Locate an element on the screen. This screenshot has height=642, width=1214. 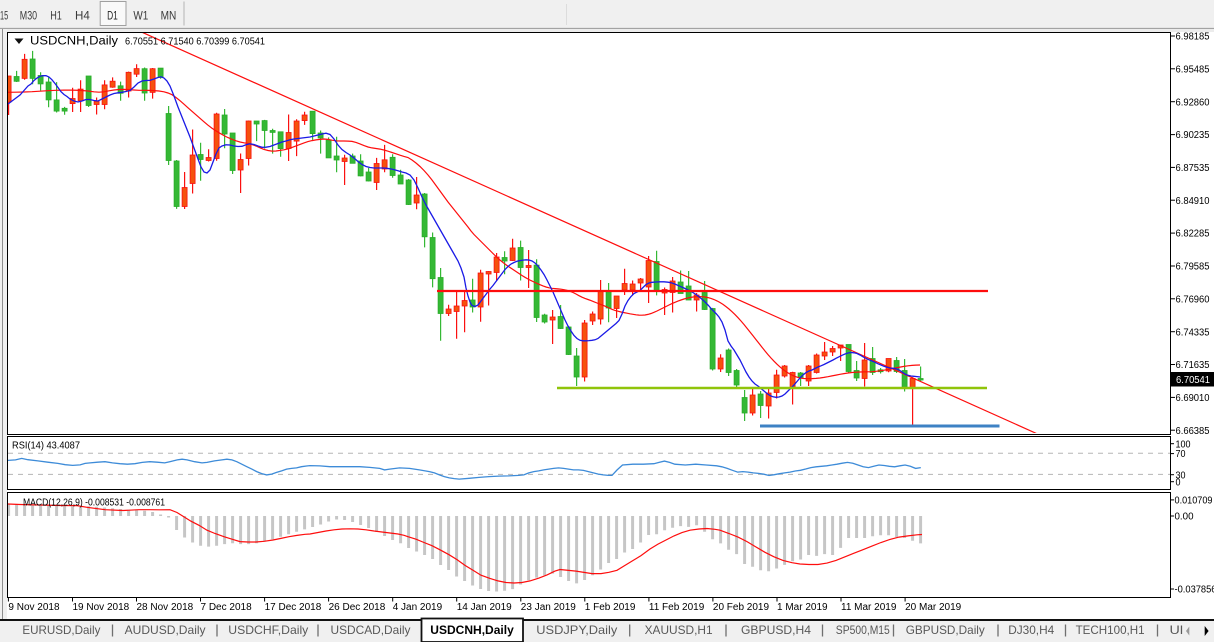
svg-text: 6.95485 is located at coordinates (1193, 69).